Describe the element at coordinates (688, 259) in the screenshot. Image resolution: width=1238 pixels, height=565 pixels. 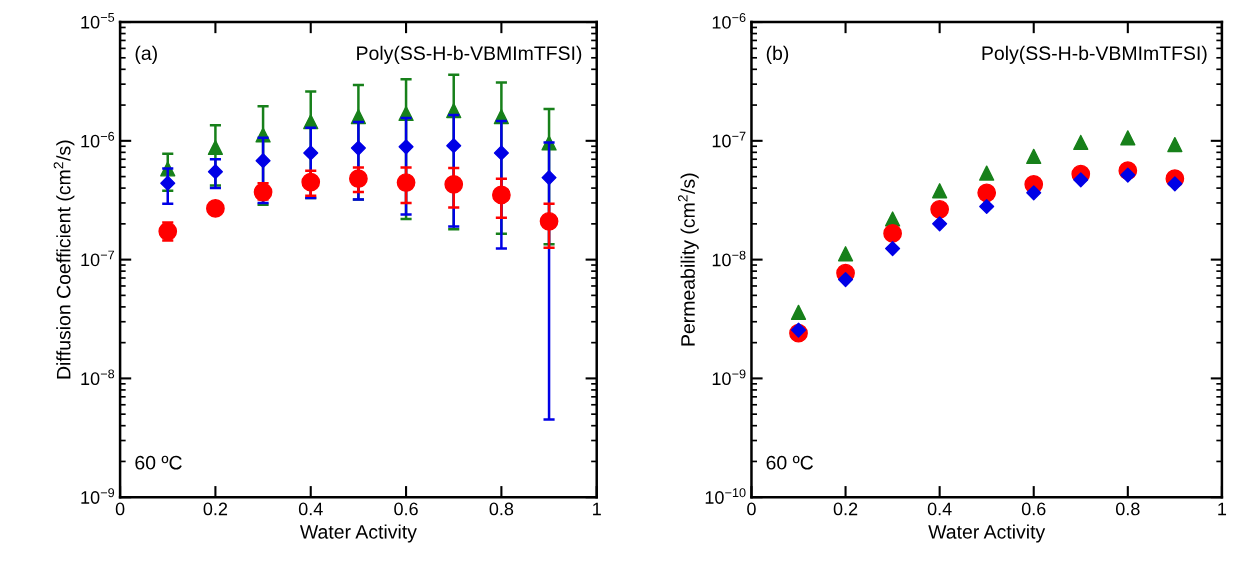
I see `y-axis-title: Permeability (cm$^{2}$/s)` at that location.